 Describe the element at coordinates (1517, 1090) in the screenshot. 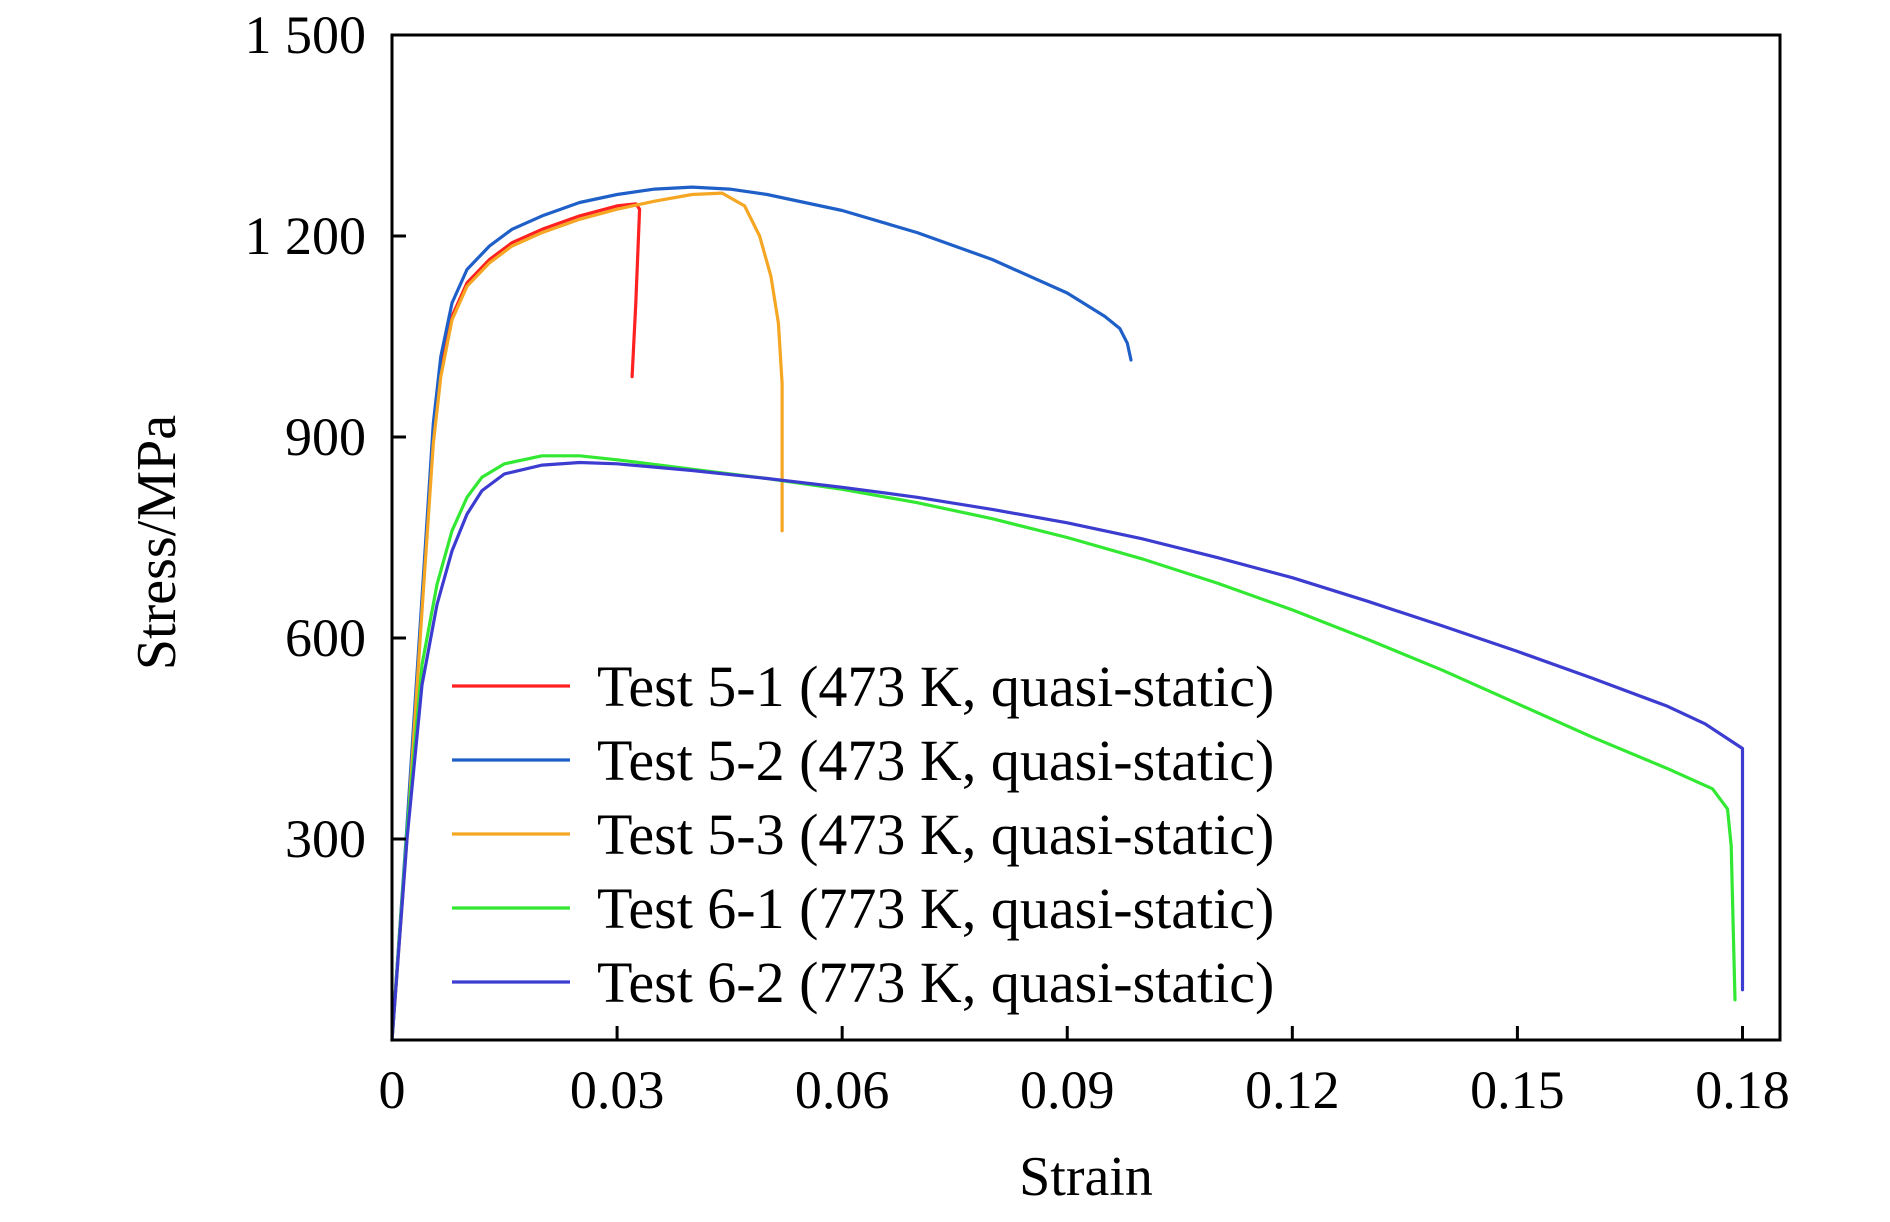

I see `x-tick-label: 0.15` at that location.